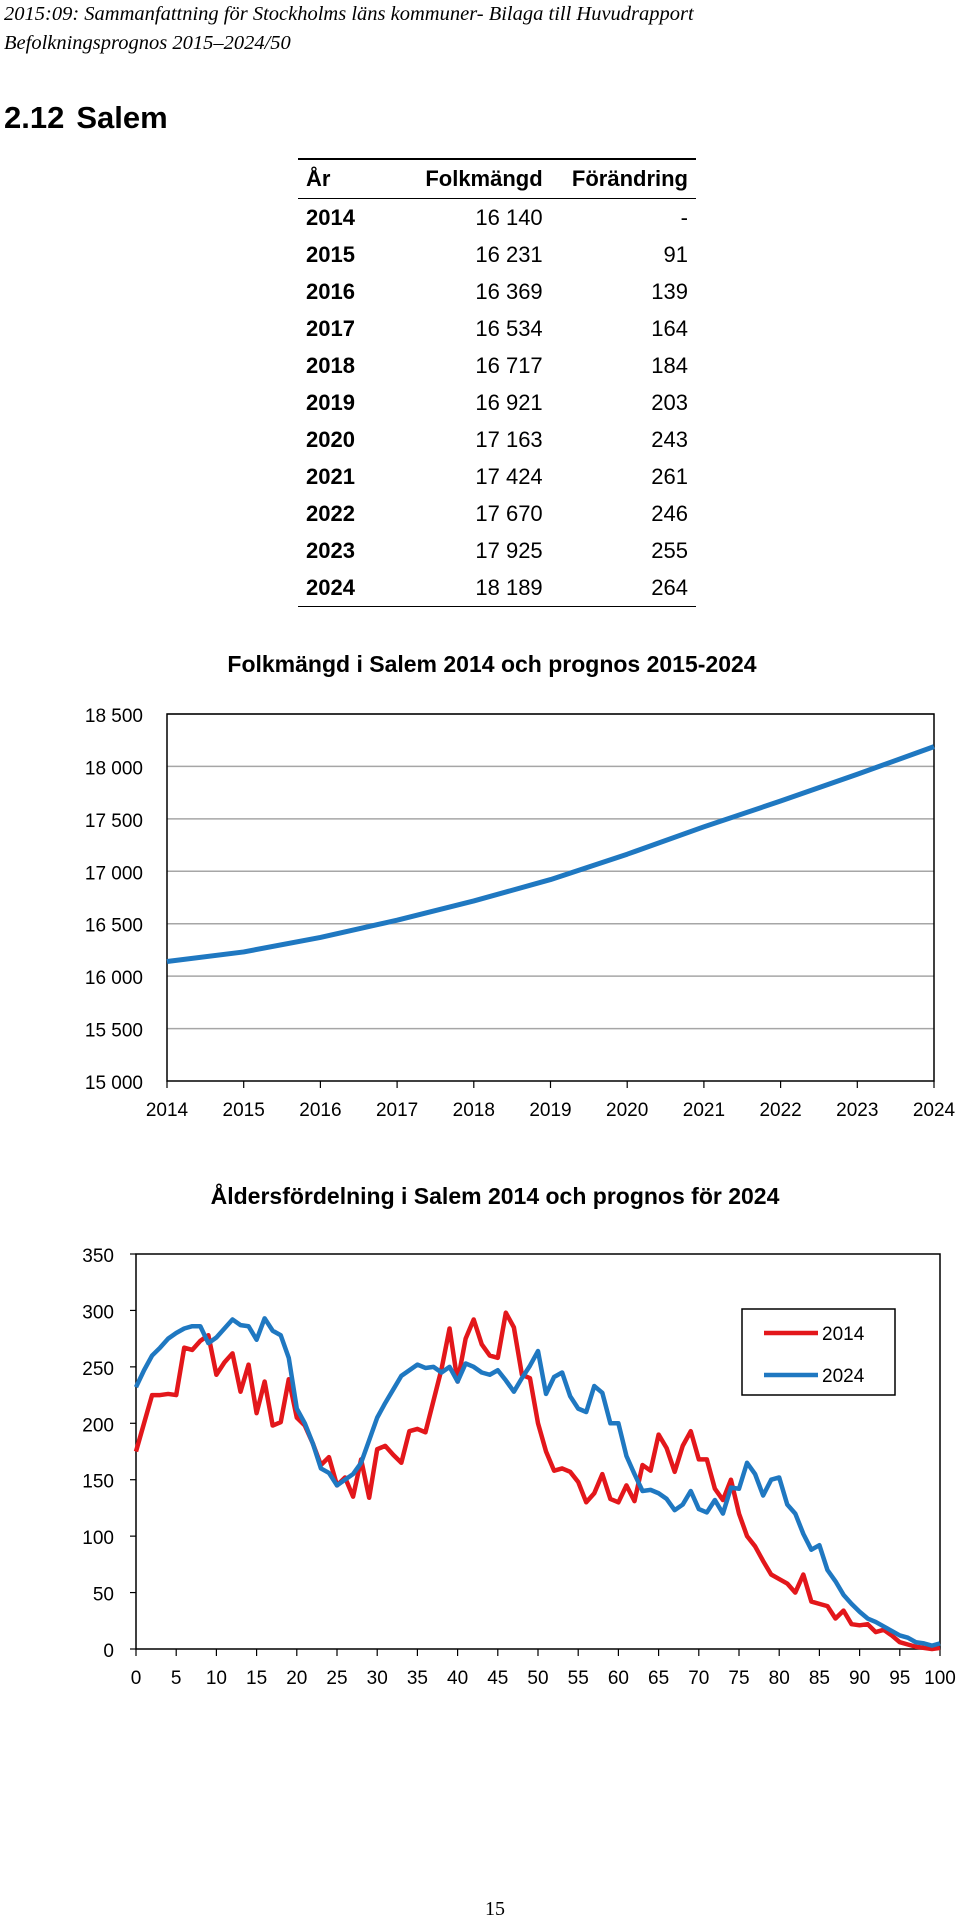 This screenshot has width=960, height=1925. Describe the element at coordinates (103, 1595) in the screenshot. I see `y-tick-label: 50` at that location.